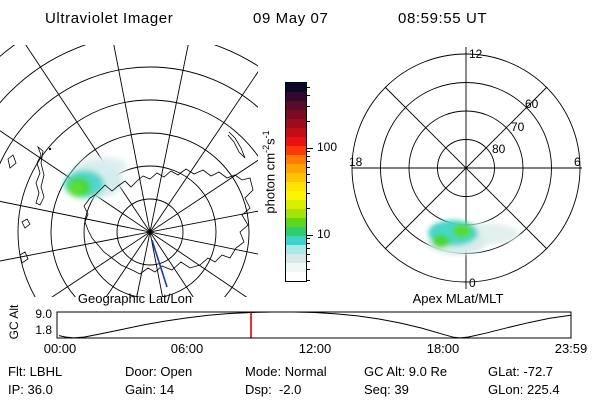 This screenshot has height=400, width=600. What do you see at coordinates (187, 348) in the screenshot?
I see `xtick-0600: 06:00` at bounding box center [187, 348].